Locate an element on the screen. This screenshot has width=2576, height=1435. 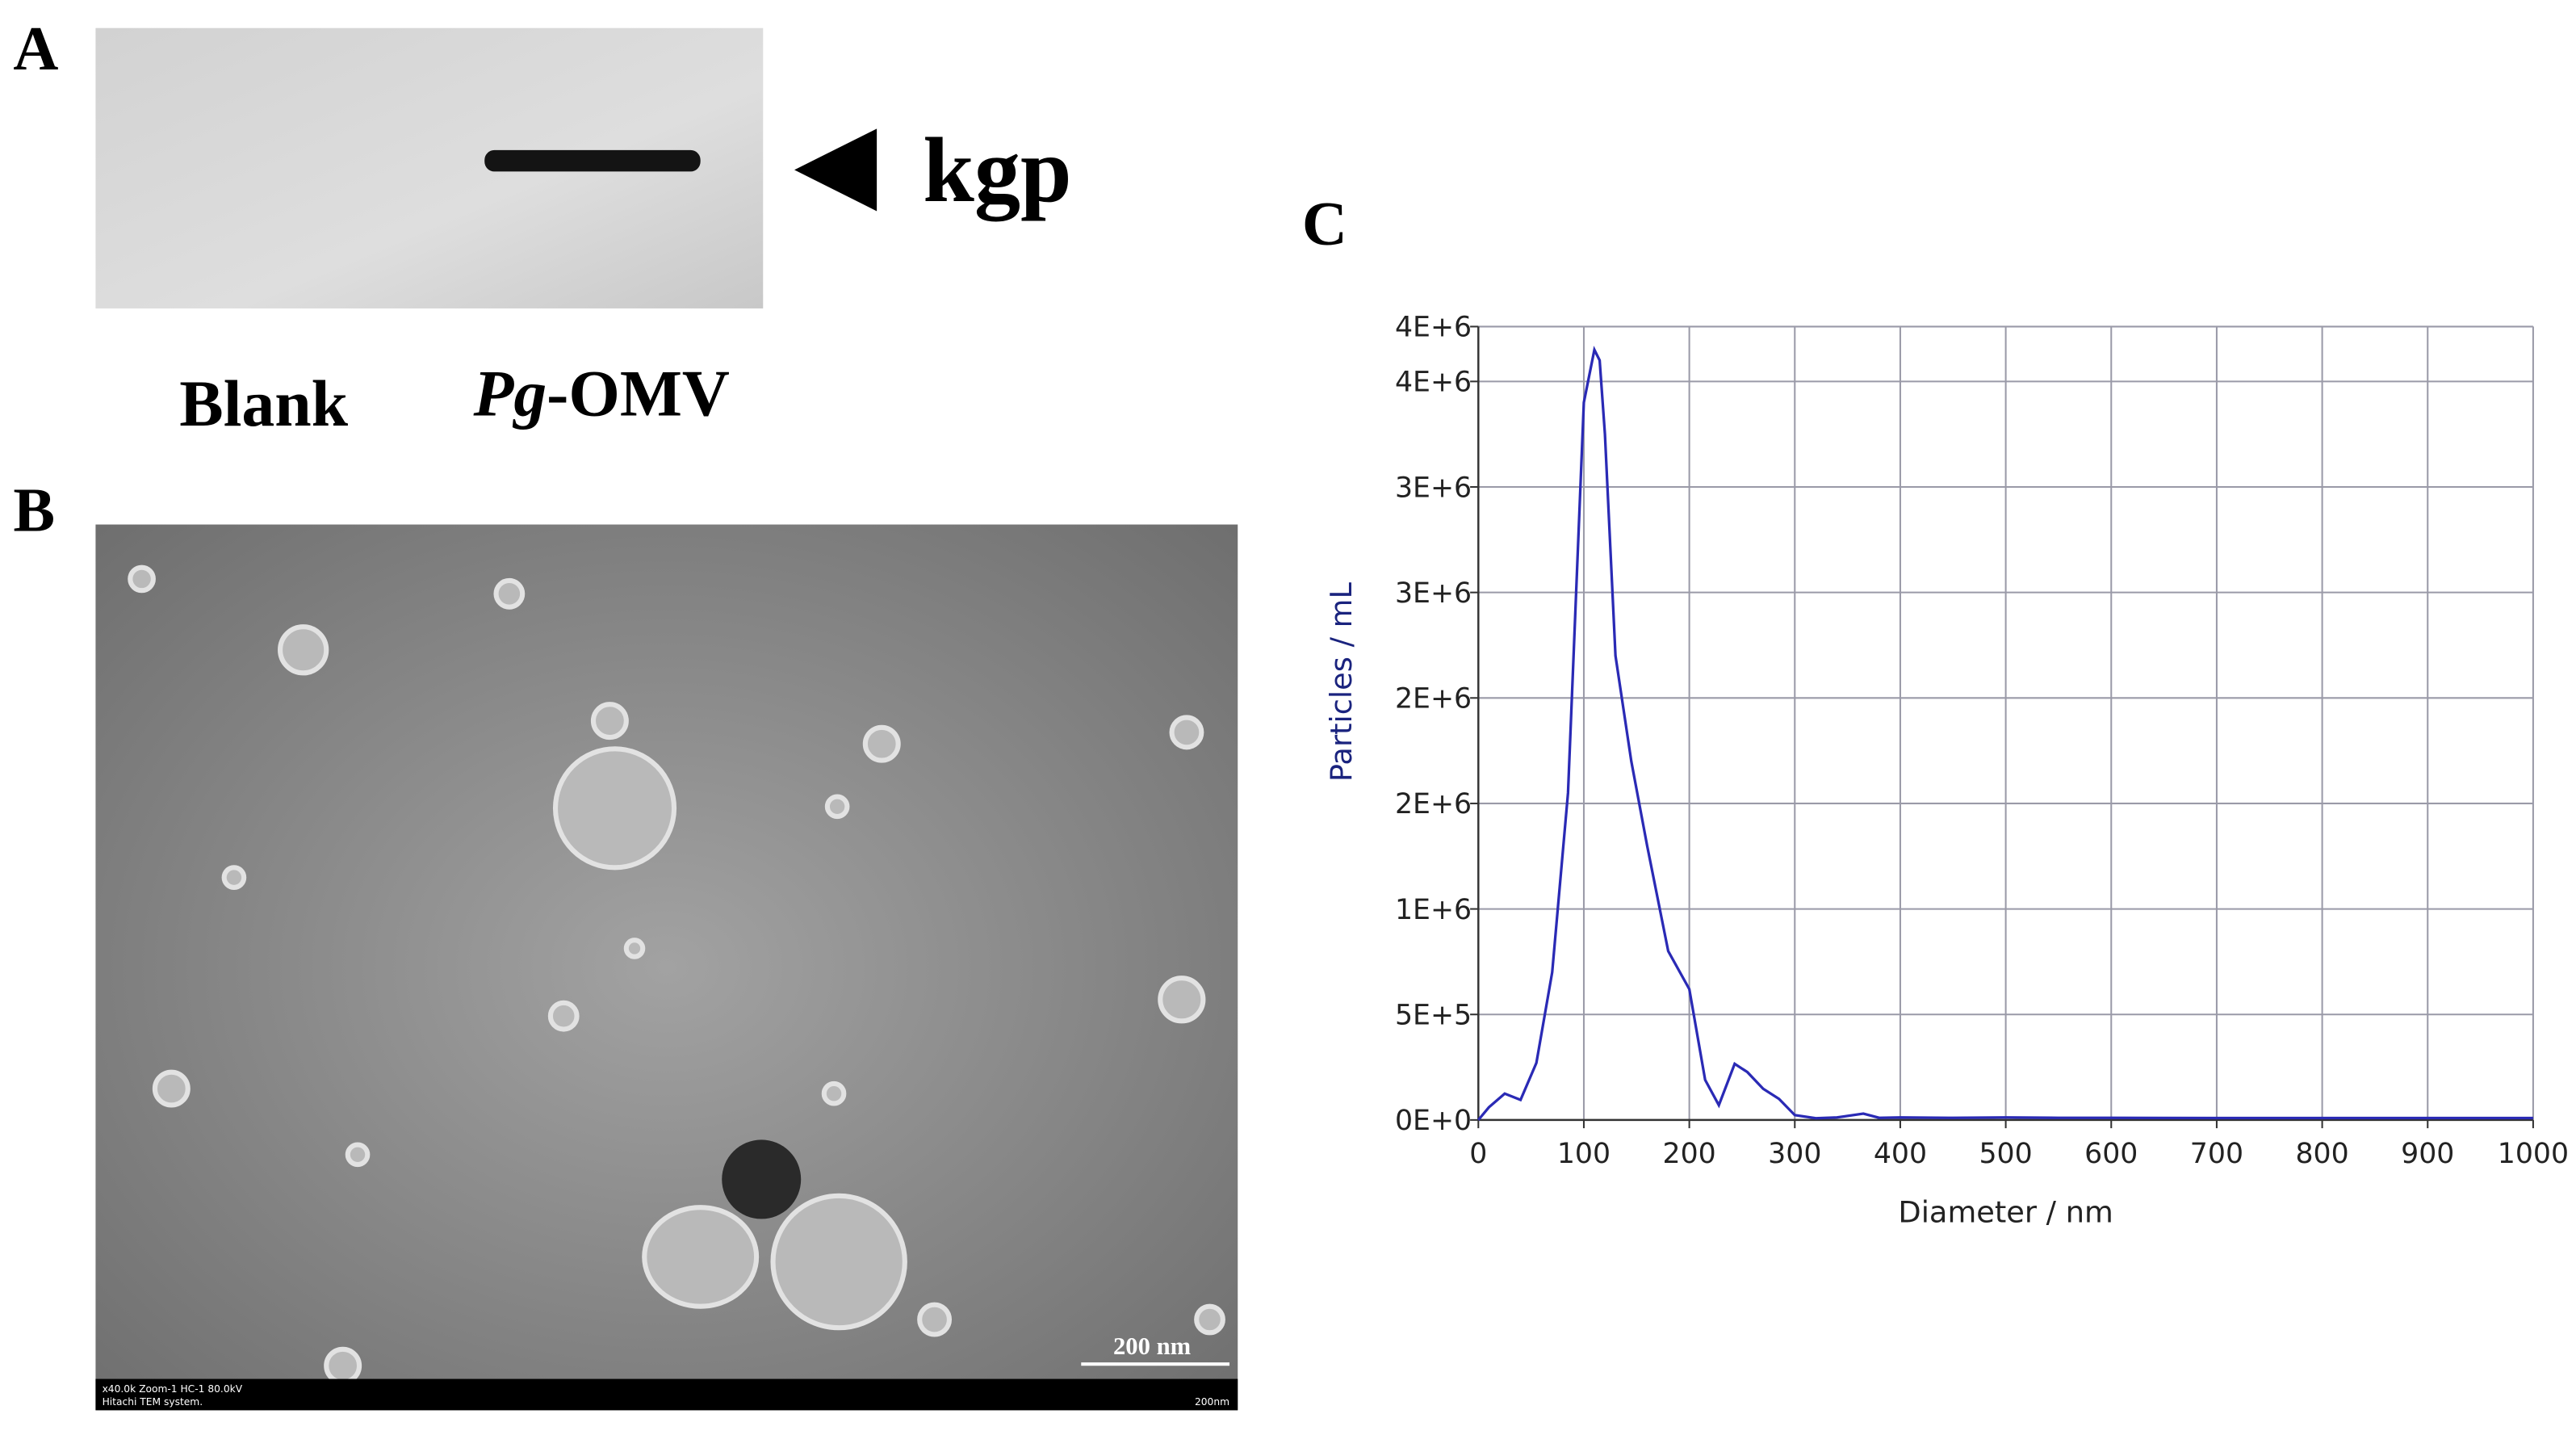
blot-band is located at coordinates (592, 161).